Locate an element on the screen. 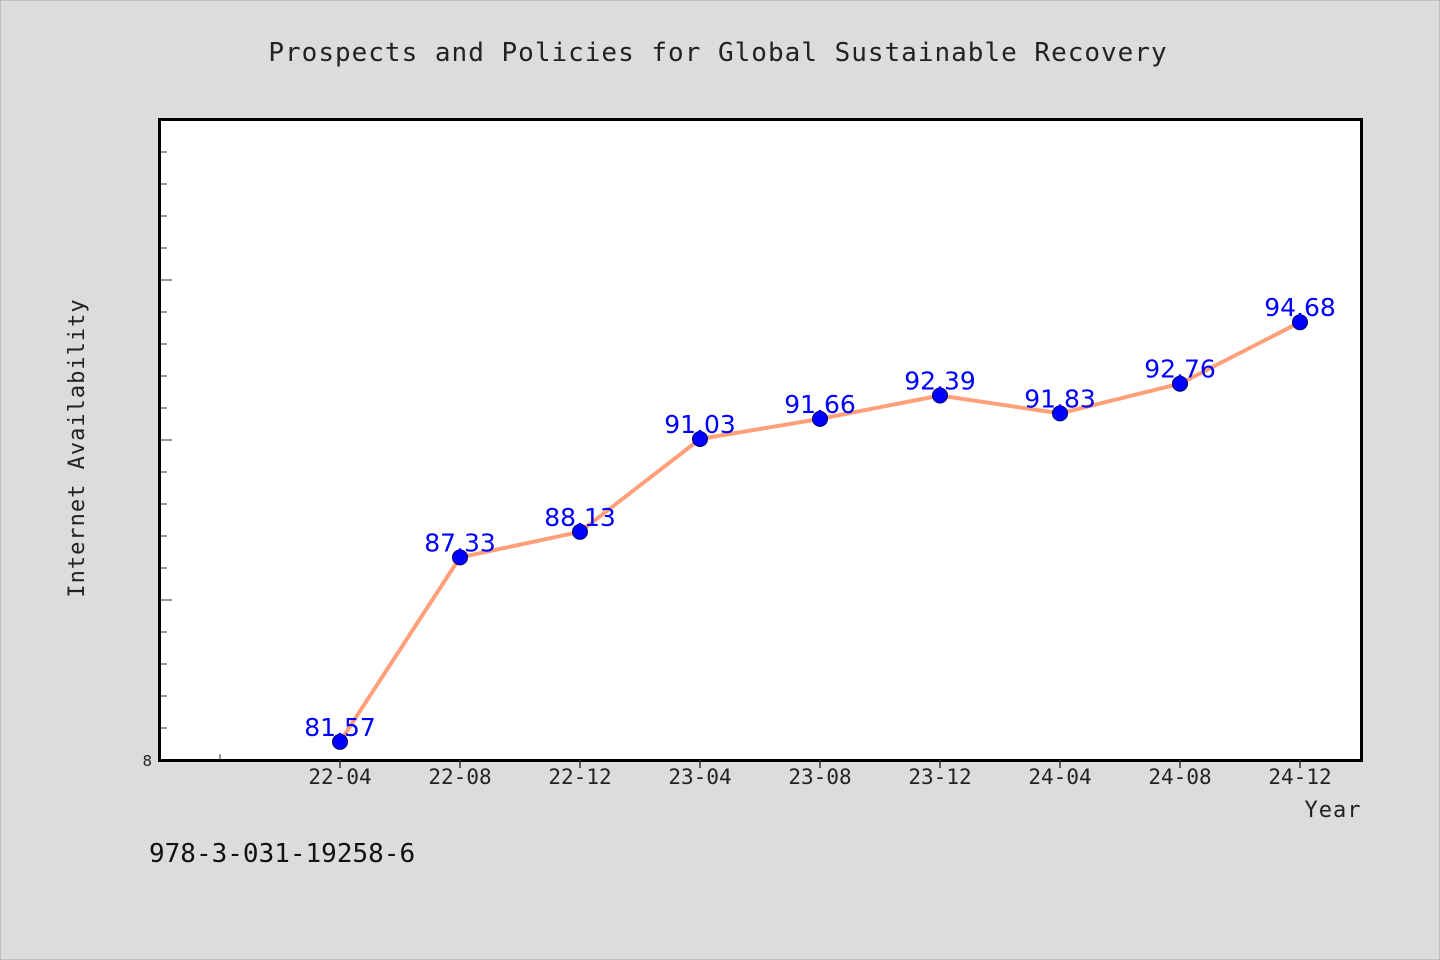 This screenshot has width=1440, height=960. x-tick-label: 22-08 is located at coordinates (459, 777).